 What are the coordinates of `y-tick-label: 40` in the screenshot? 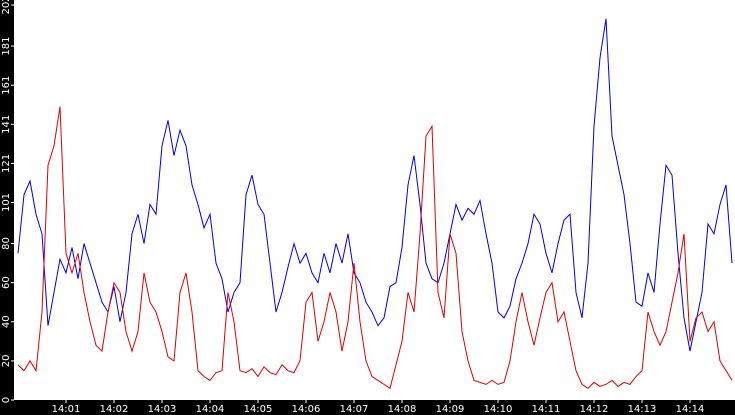 It's located at (6, 321).